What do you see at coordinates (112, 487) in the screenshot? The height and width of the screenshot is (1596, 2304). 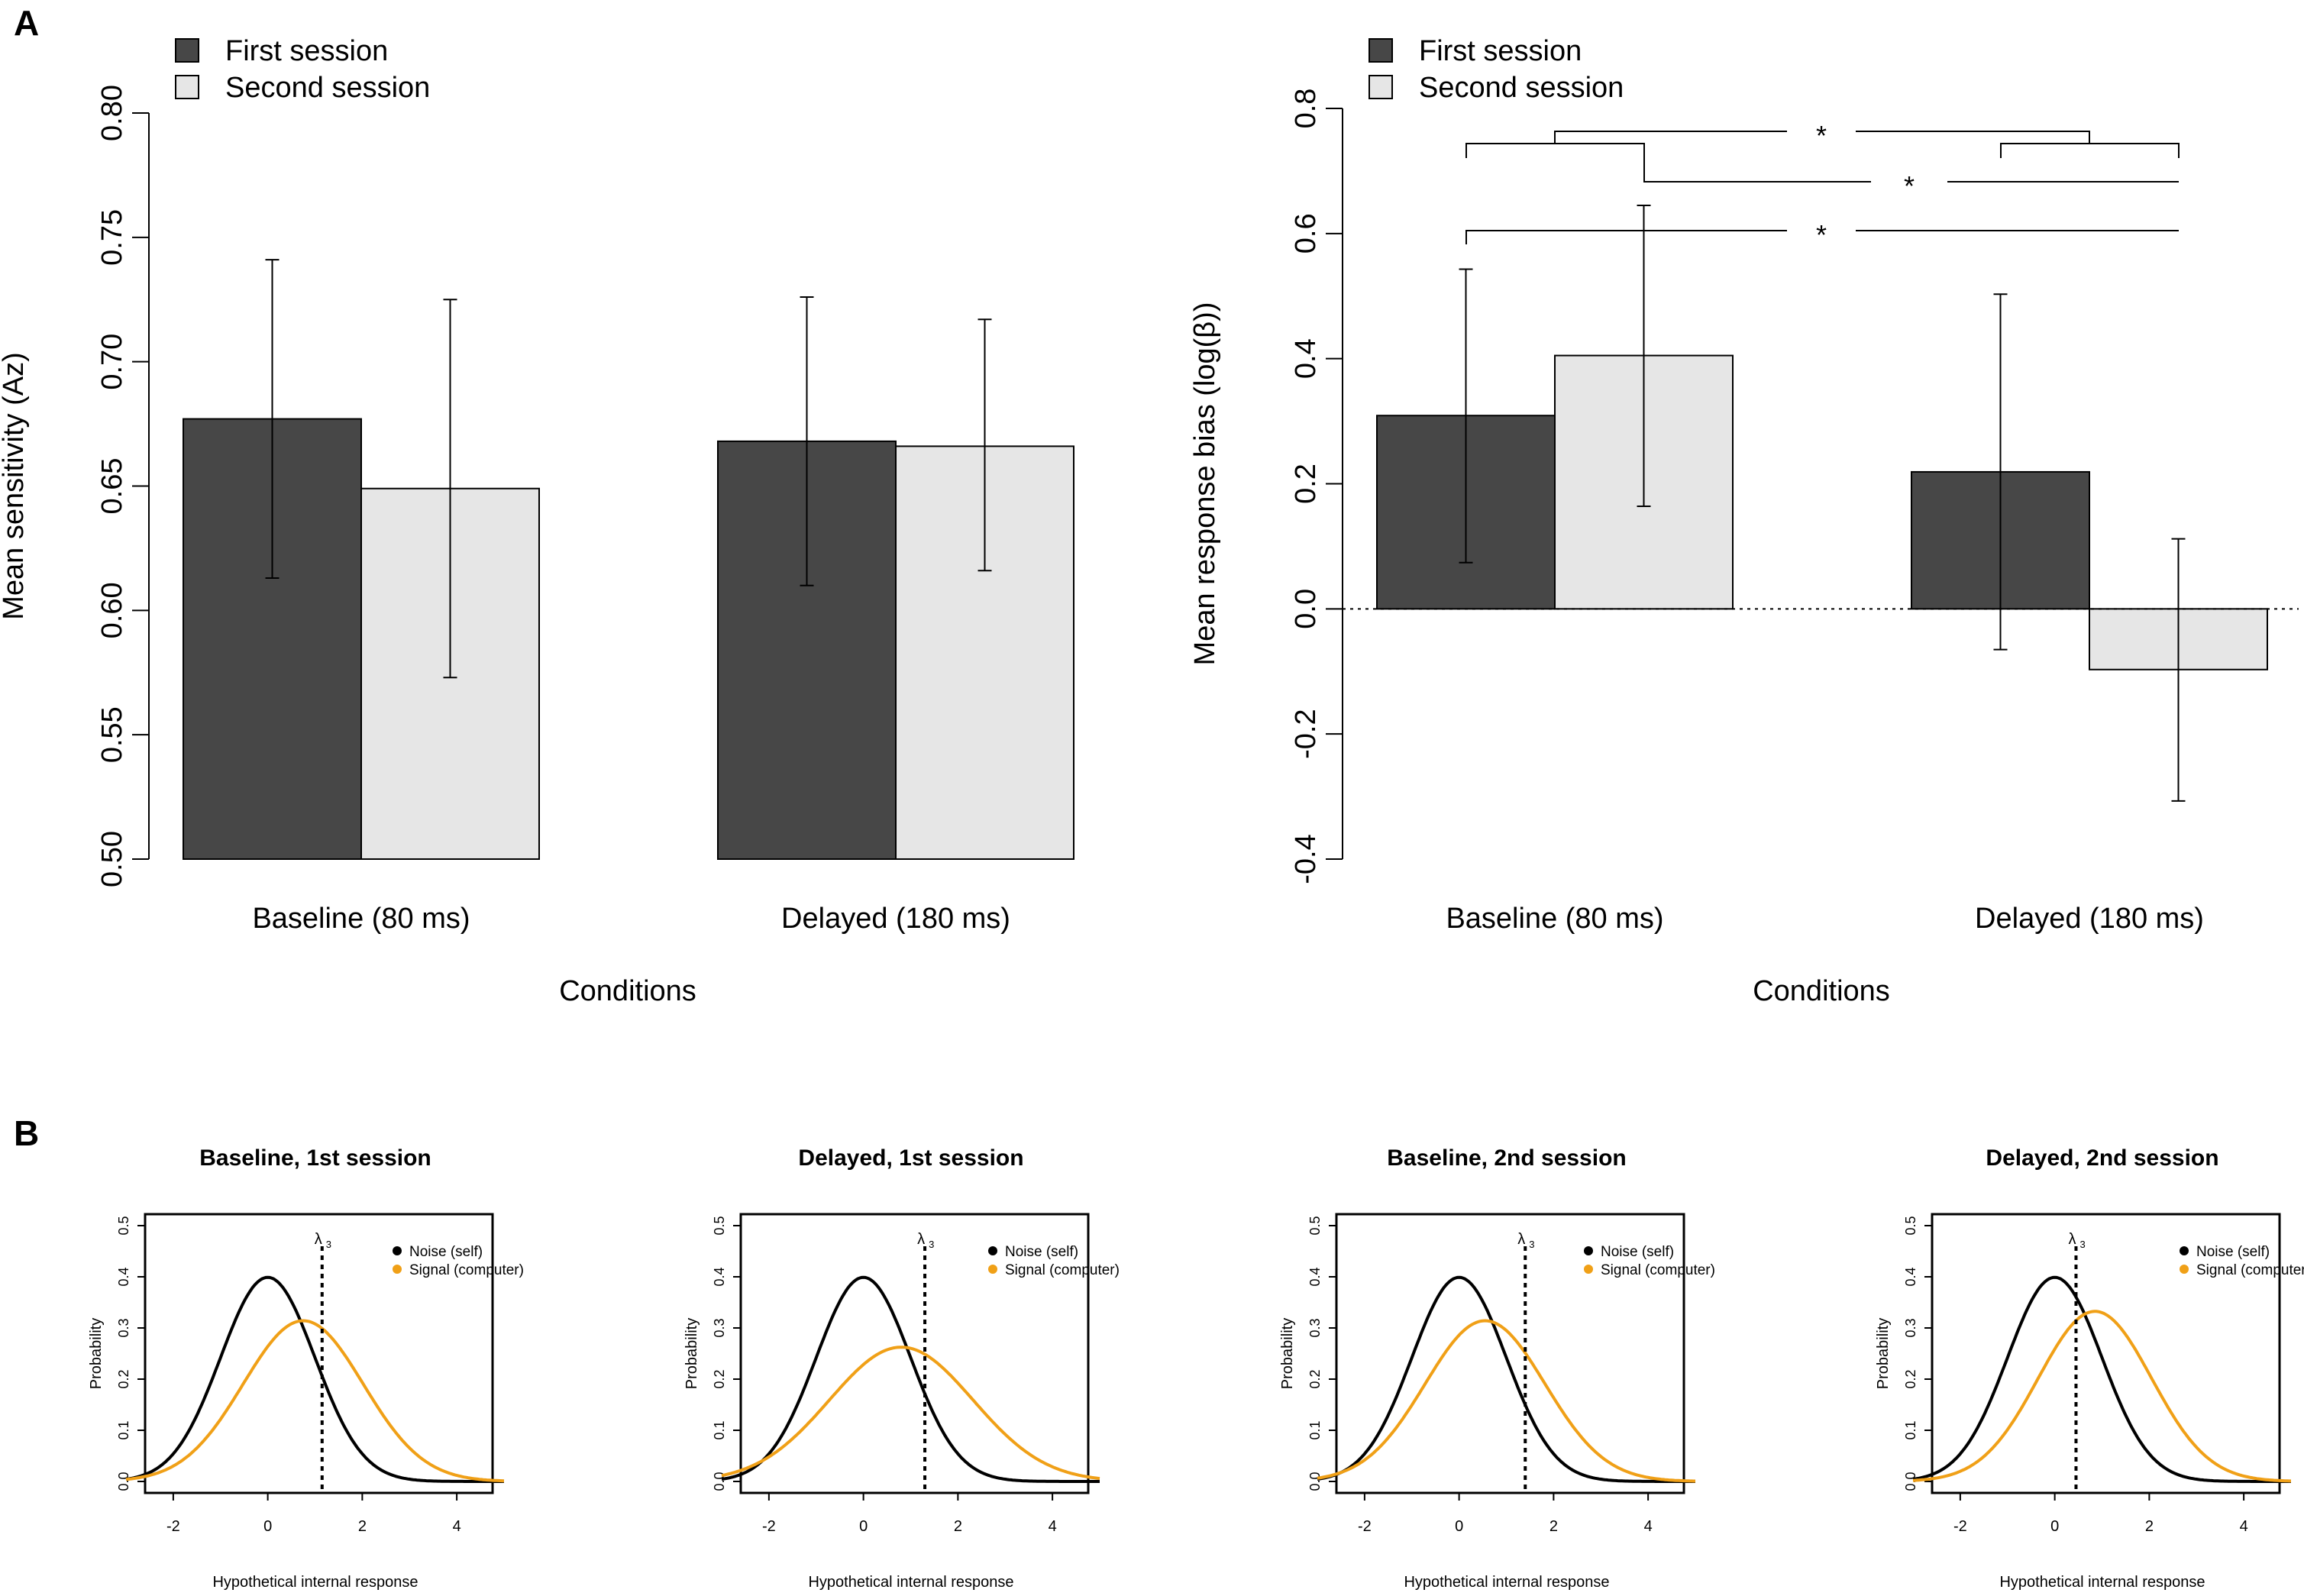 I see `y-tick-label: 0.65` at bounding box center [112, 487].